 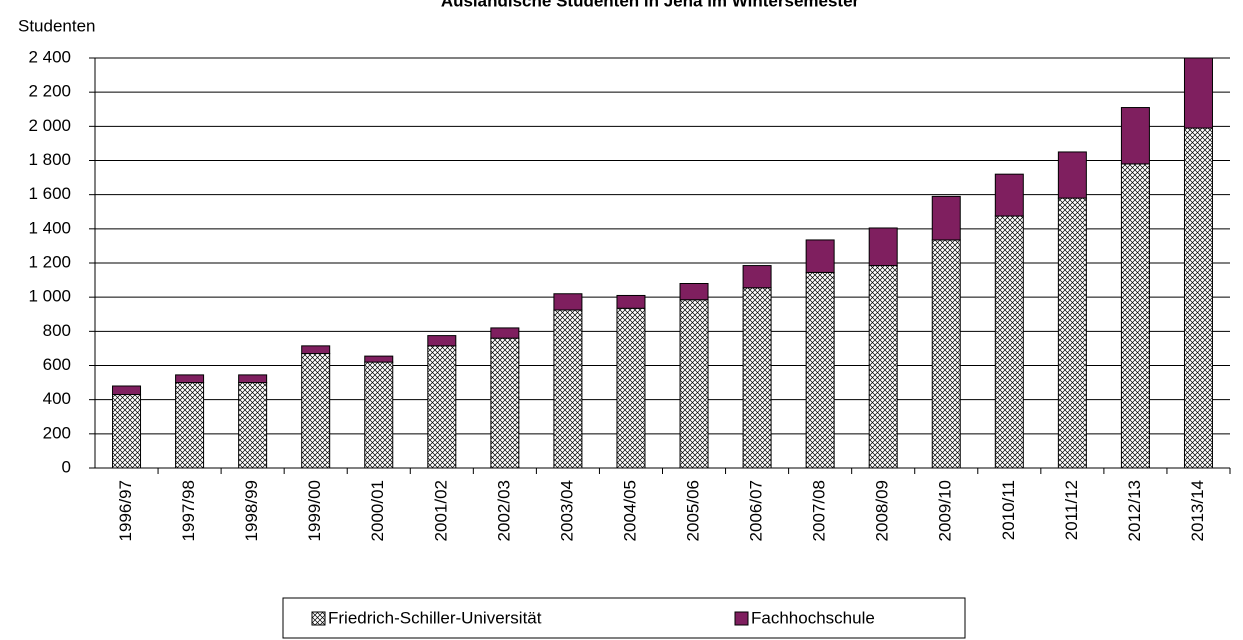 What do you see at coordinates (819, 510) in the screenshot?
I see `x-tick-label: 2007/08` at bounding box center [819, 510].